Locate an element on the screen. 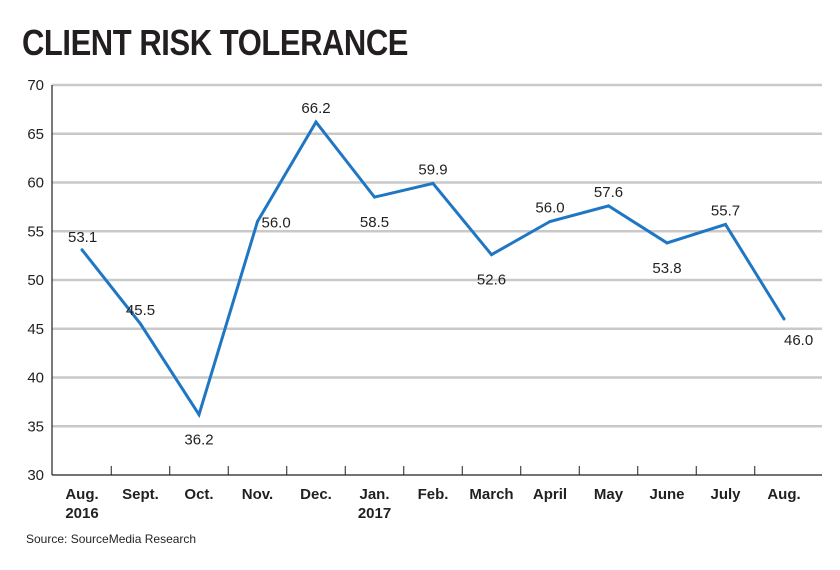  y-tick-label: 30 is located at coordinates (35, 475).